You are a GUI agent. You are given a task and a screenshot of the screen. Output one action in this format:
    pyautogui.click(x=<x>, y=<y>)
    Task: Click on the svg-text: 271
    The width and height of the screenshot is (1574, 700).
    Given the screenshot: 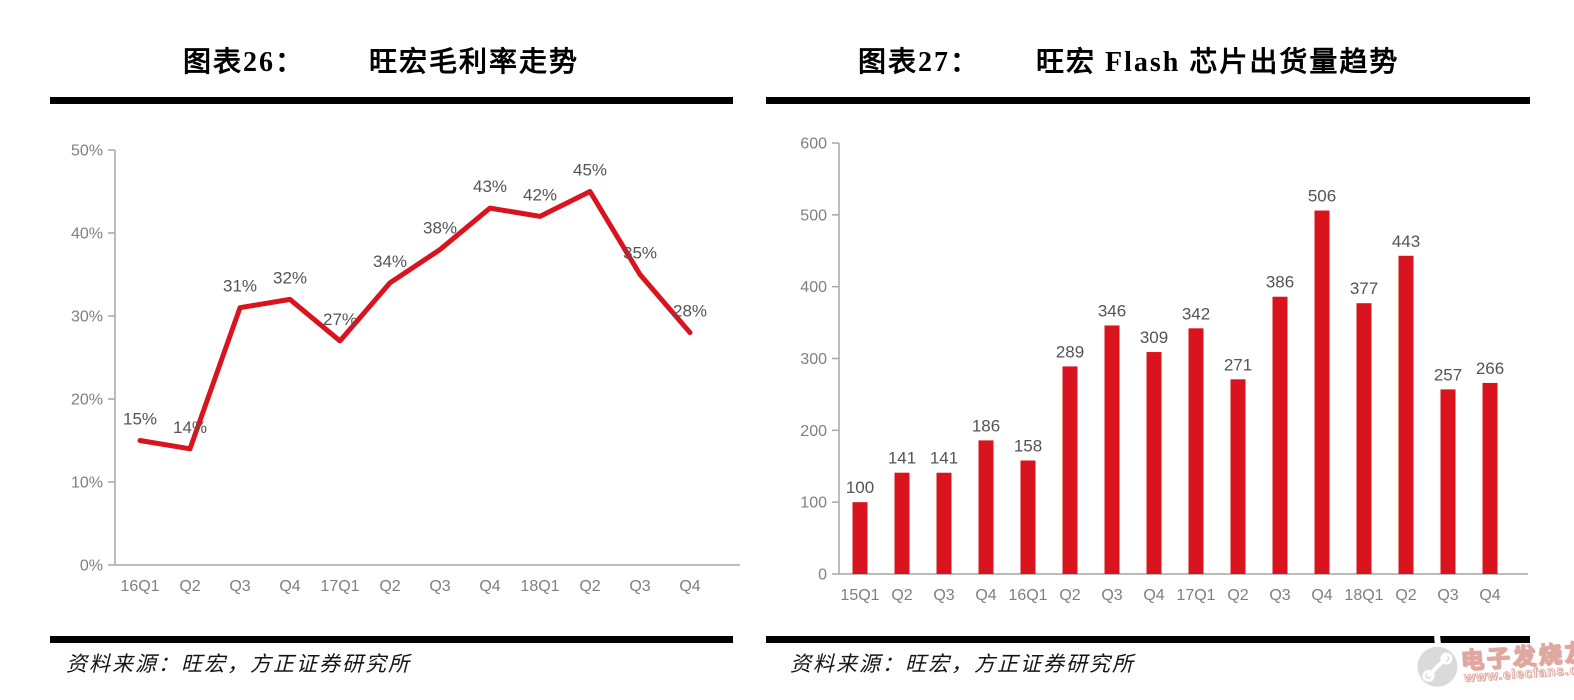 What is the action you would take?
    pyautogui.click(x=1238, y=364)
    